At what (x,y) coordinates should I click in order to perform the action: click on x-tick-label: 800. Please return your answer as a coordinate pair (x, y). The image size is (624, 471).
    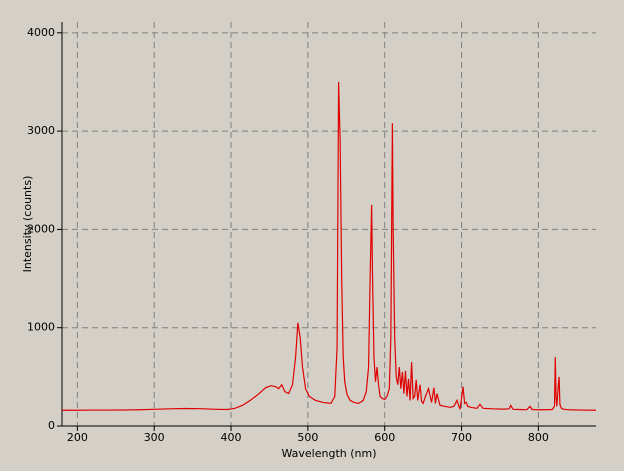
    Looking at the image, I should click on (538, 437).